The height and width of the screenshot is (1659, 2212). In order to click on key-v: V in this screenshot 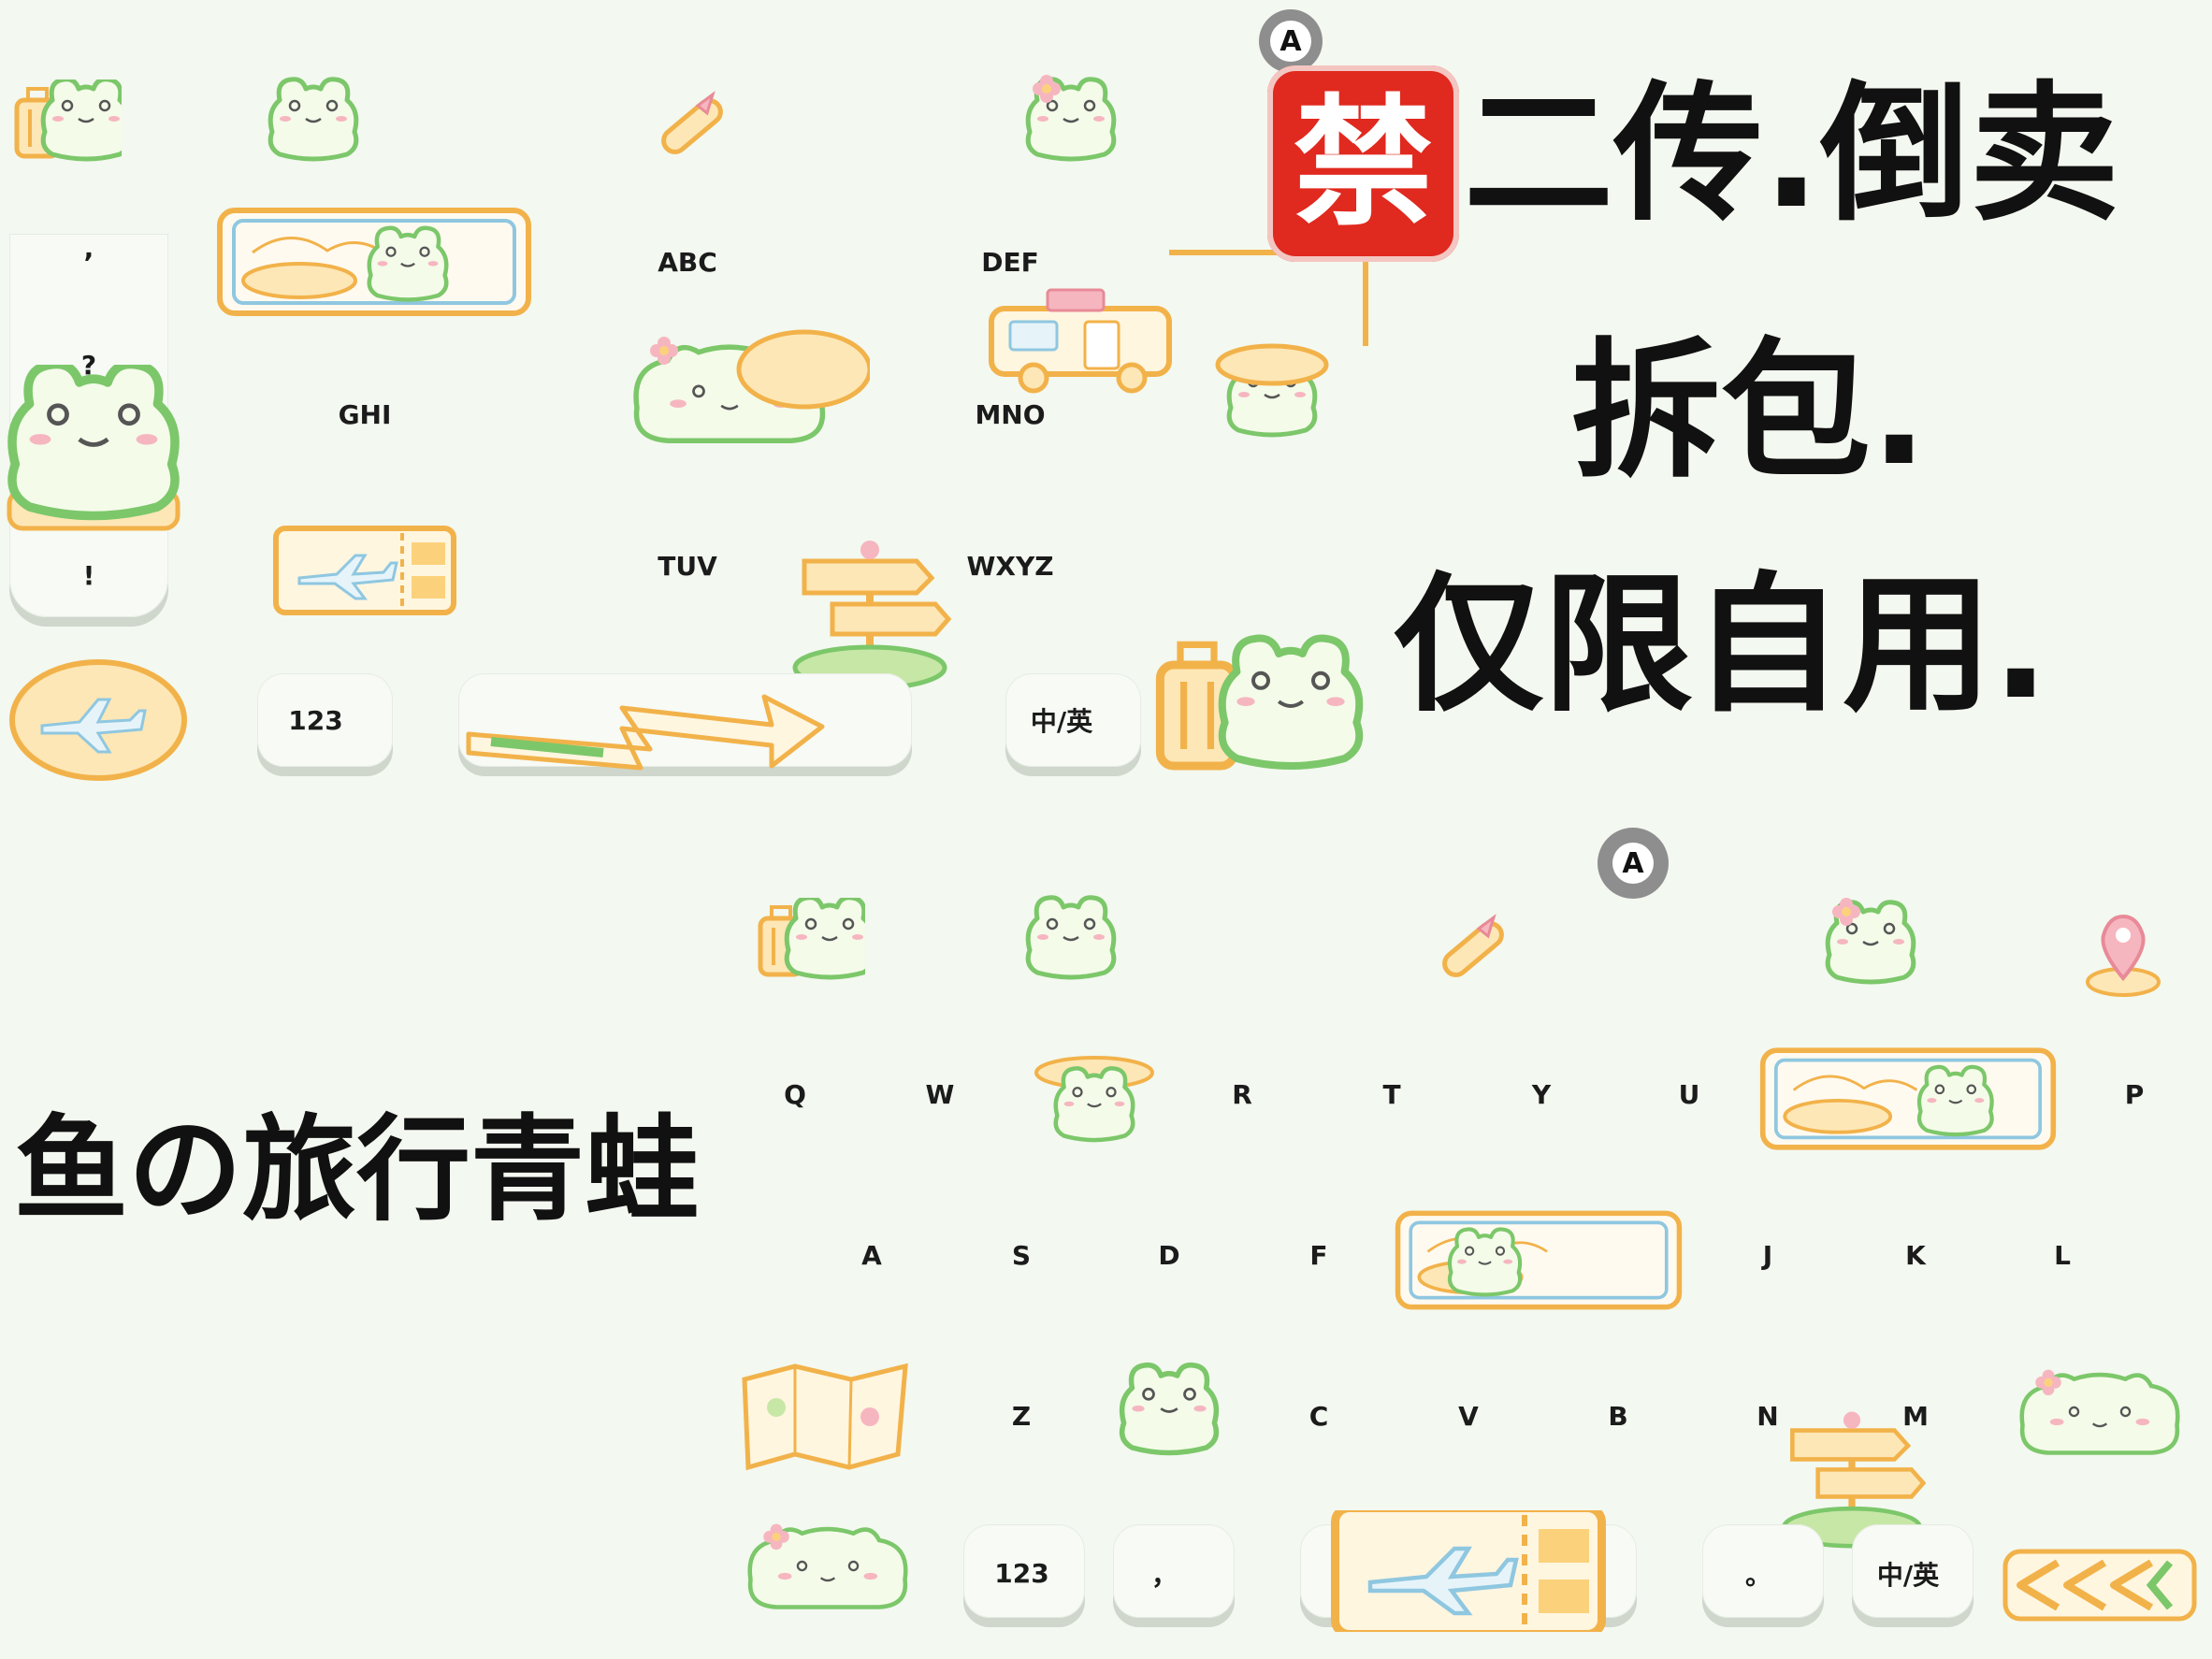, I will do `click(1469, 1416)`.